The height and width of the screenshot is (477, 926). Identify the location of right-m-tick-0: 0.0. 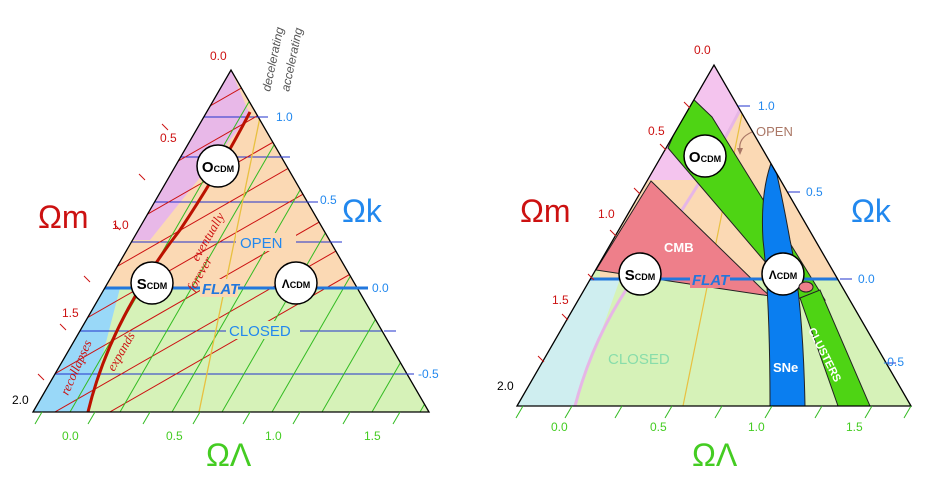
(702, 50).